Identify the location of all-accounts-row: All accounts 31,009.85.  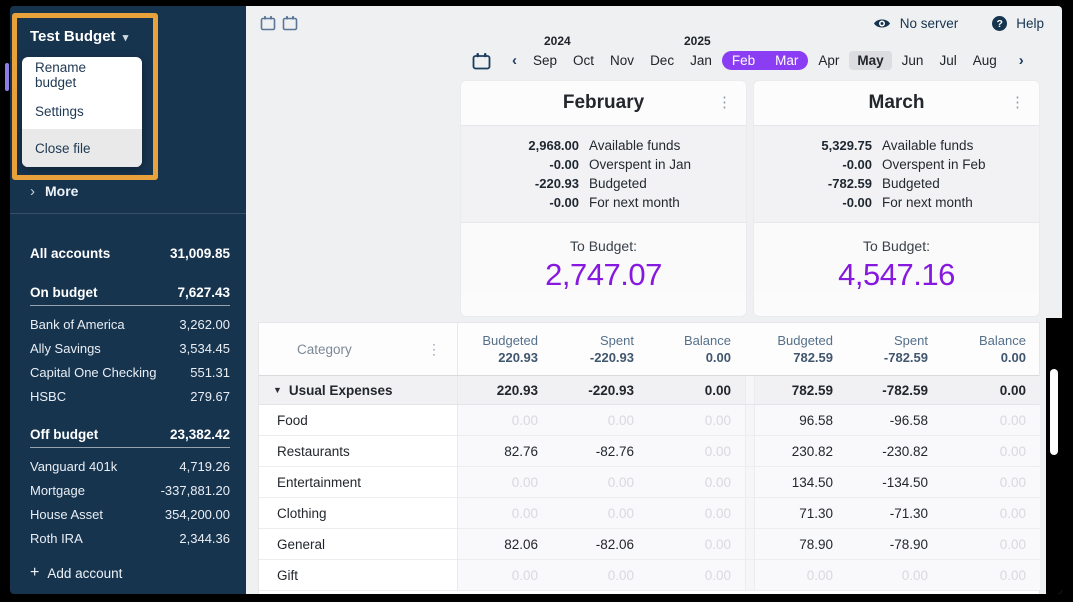
(130, 253).